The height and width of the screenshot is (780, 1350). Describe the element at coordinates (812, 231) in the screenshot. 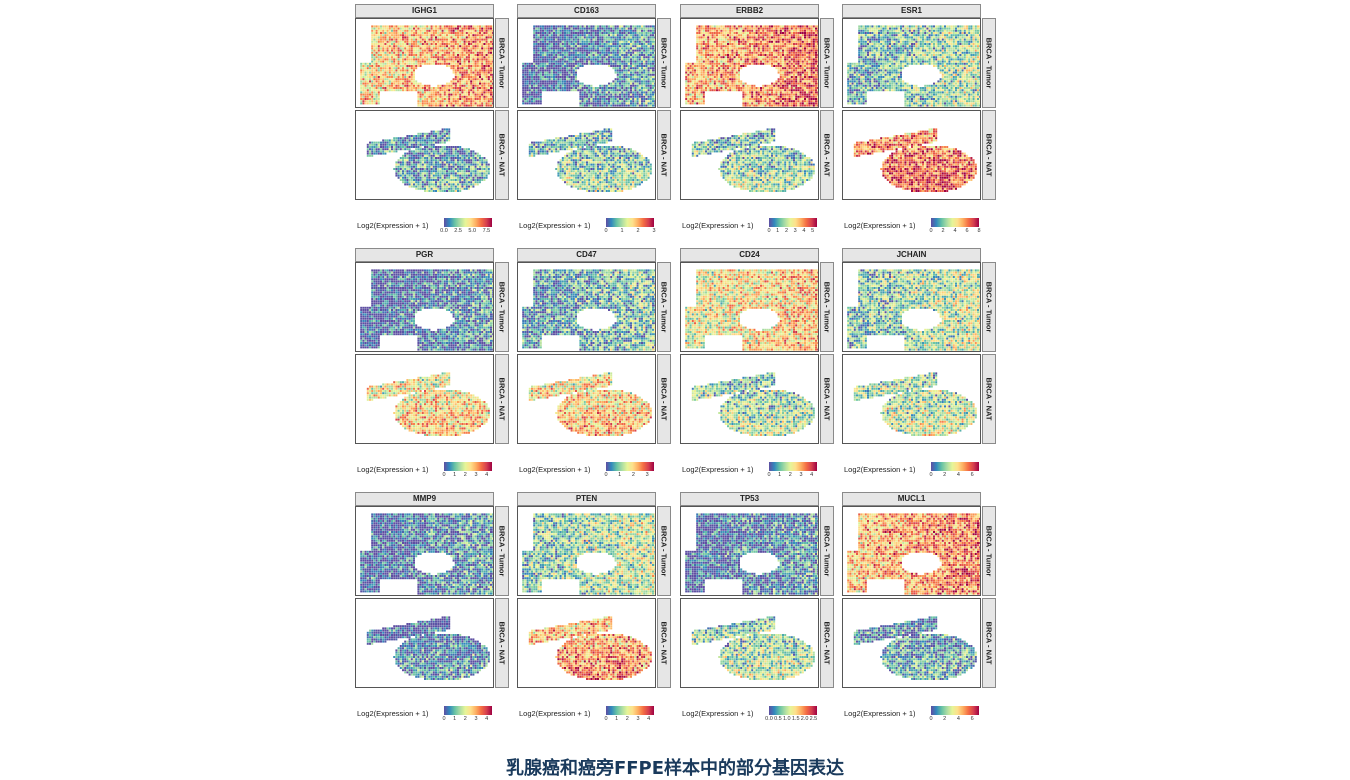

I see `legend-tick-label: 5` at that location.